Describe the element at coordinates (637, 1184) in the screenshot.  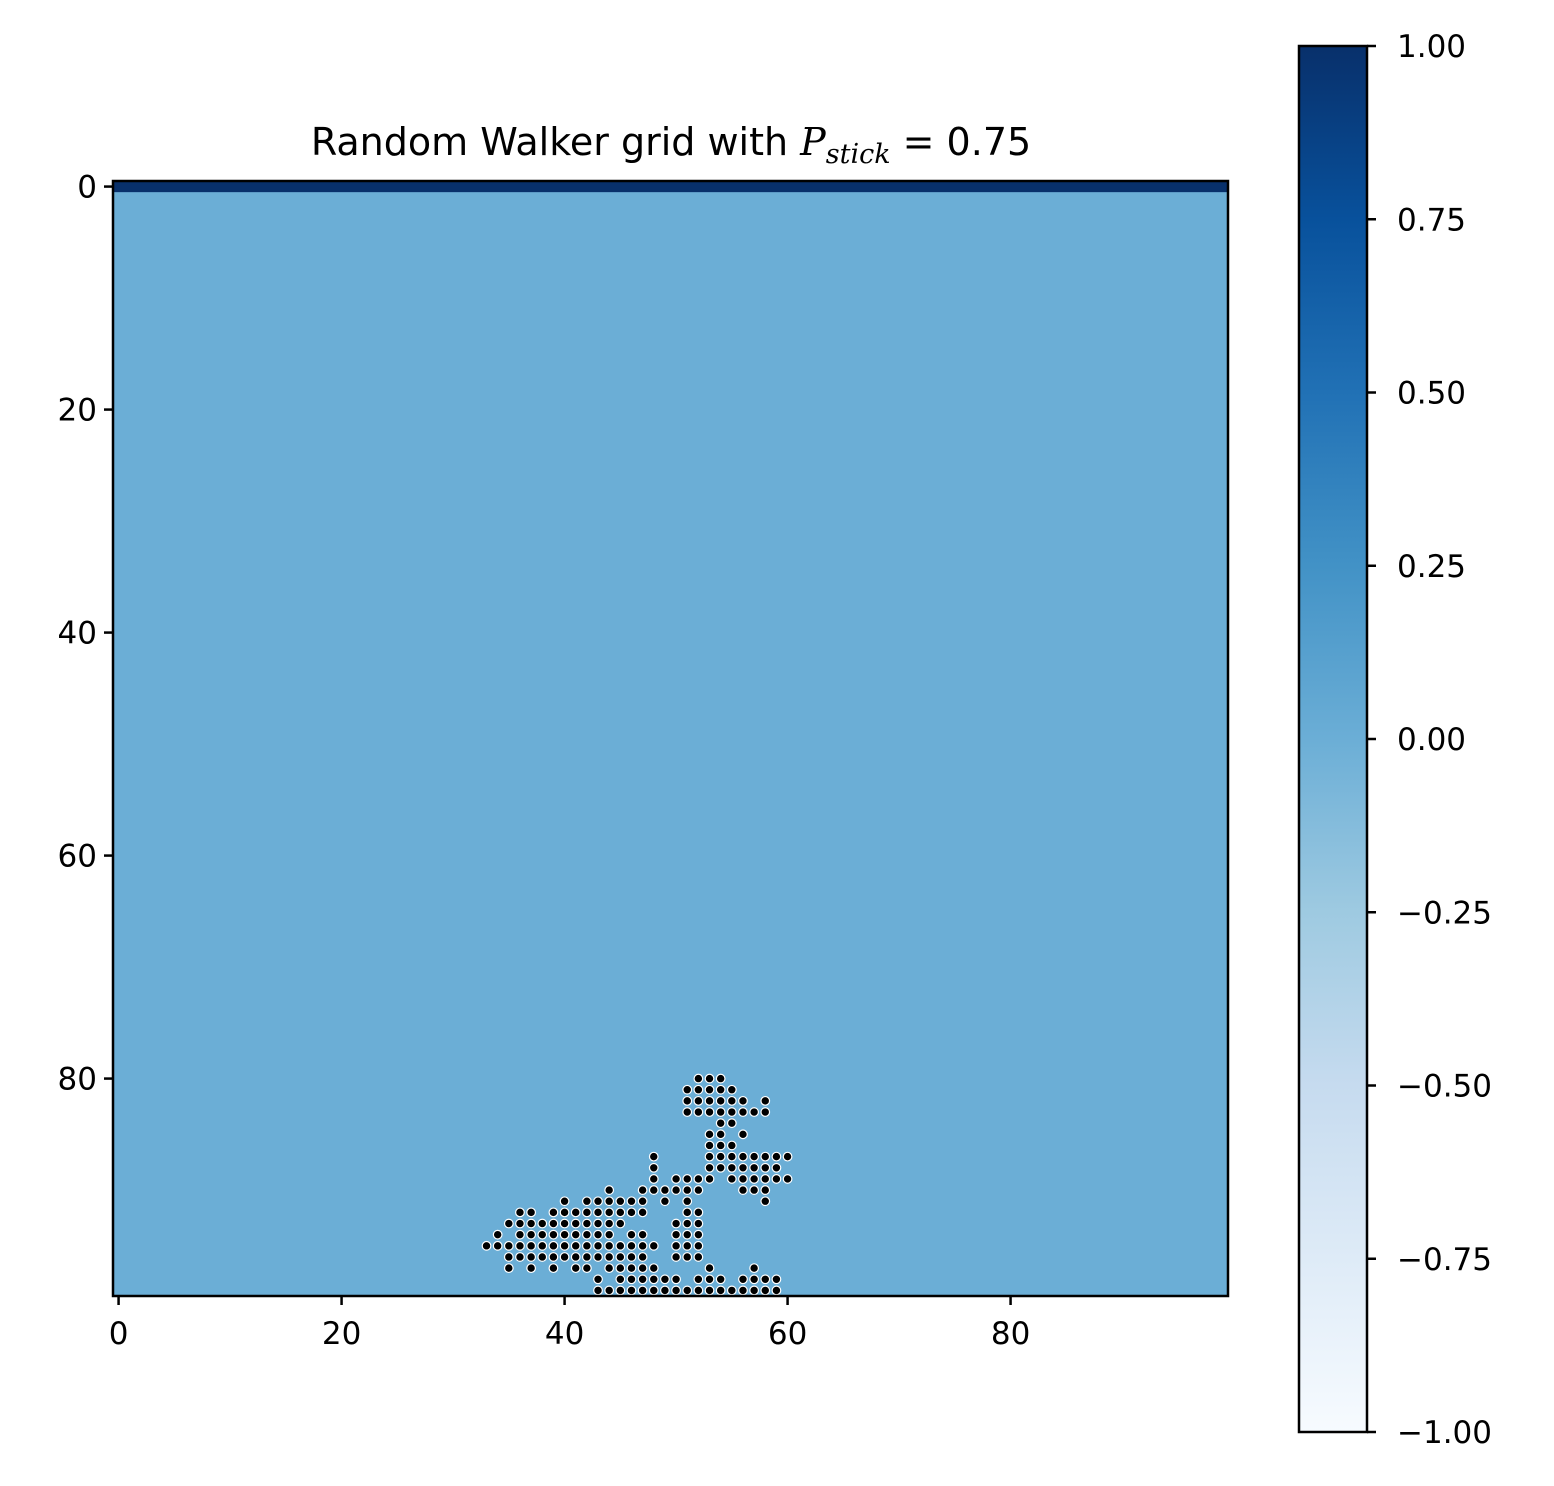
I see `walker-cells` at that location.